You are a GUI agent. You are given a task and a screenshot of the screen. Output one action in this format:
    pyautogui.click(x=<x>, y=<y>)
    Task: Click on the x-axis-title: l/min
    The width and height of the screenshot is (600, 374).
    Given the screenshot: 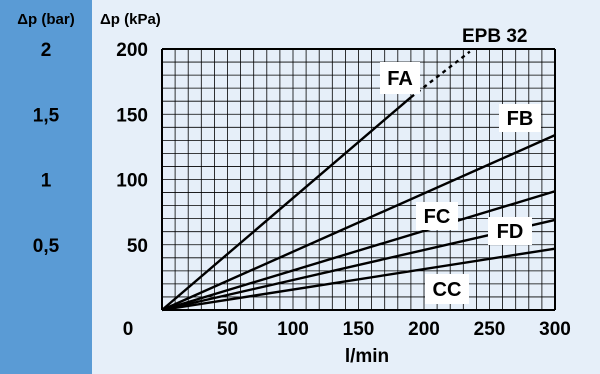 What is the action you would take?
    pyautogui.click(x=367, y=356)
    